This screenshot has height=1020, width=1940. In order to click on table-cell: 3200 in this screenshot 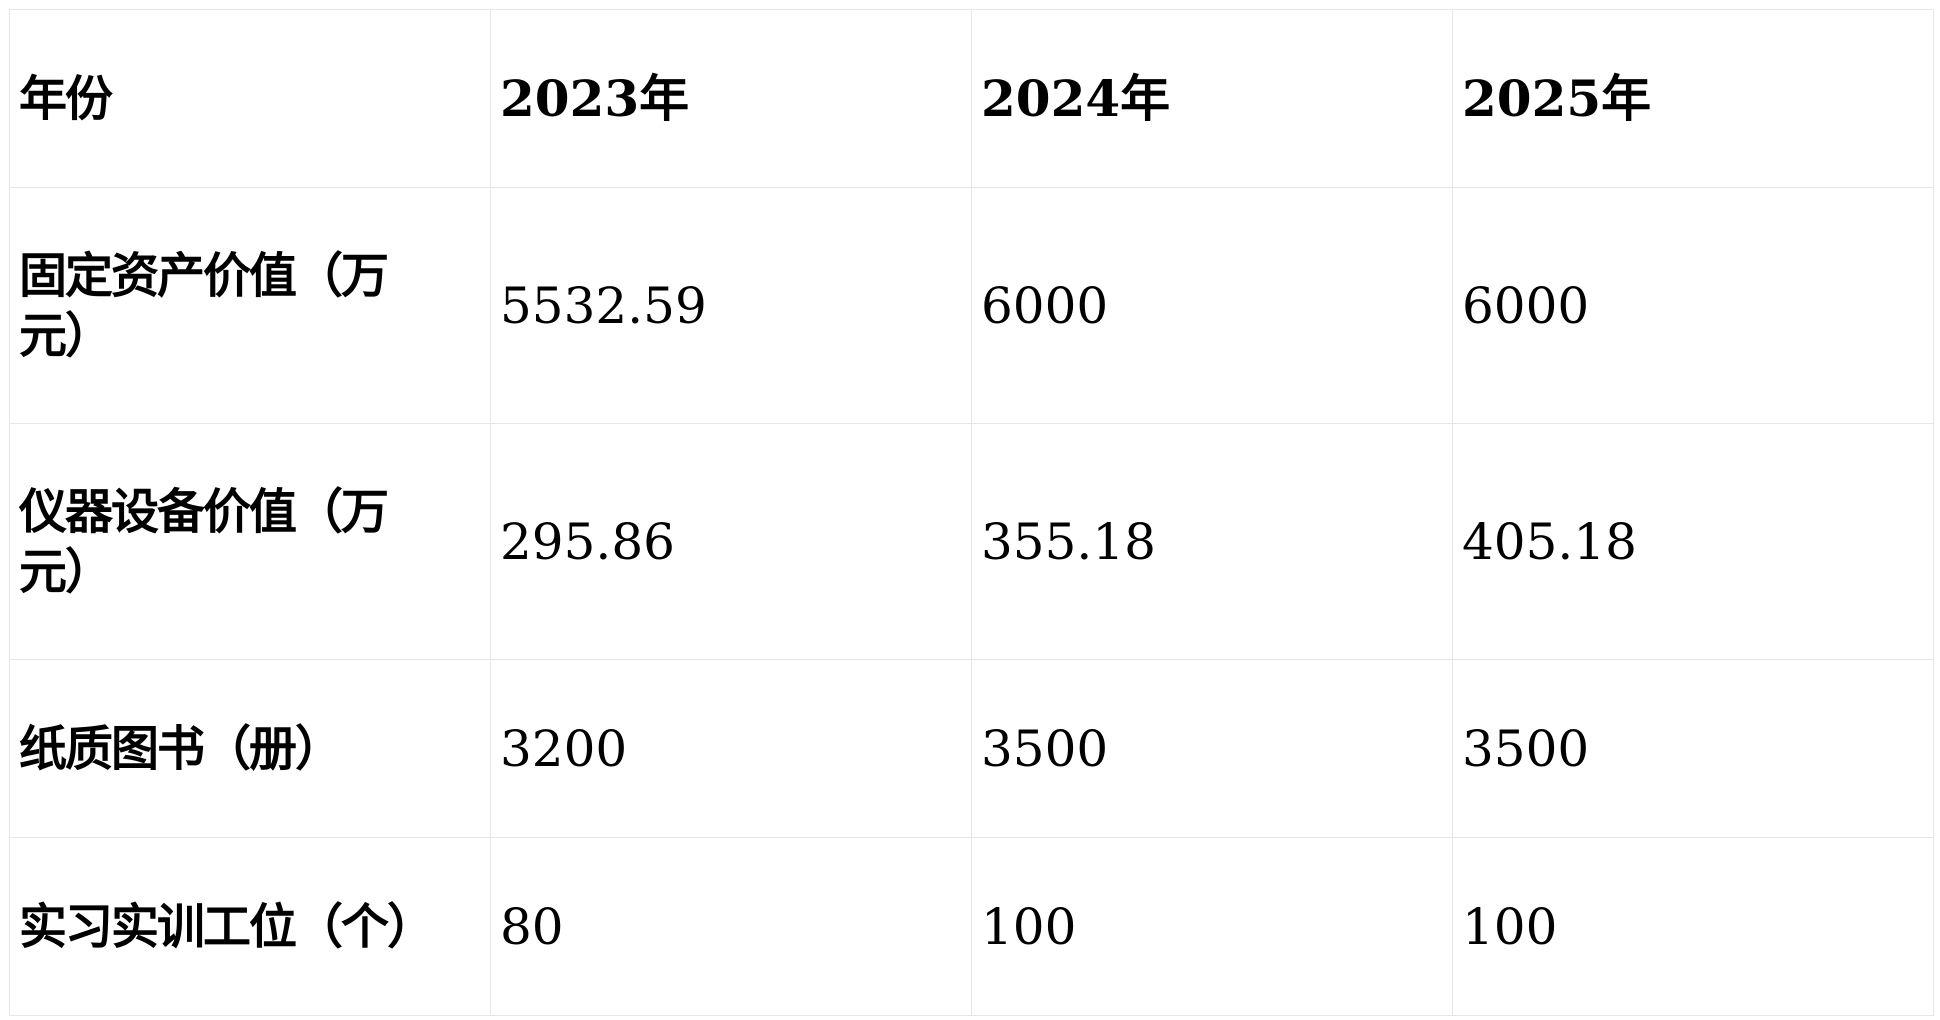, I will do `click(731, 748)`.